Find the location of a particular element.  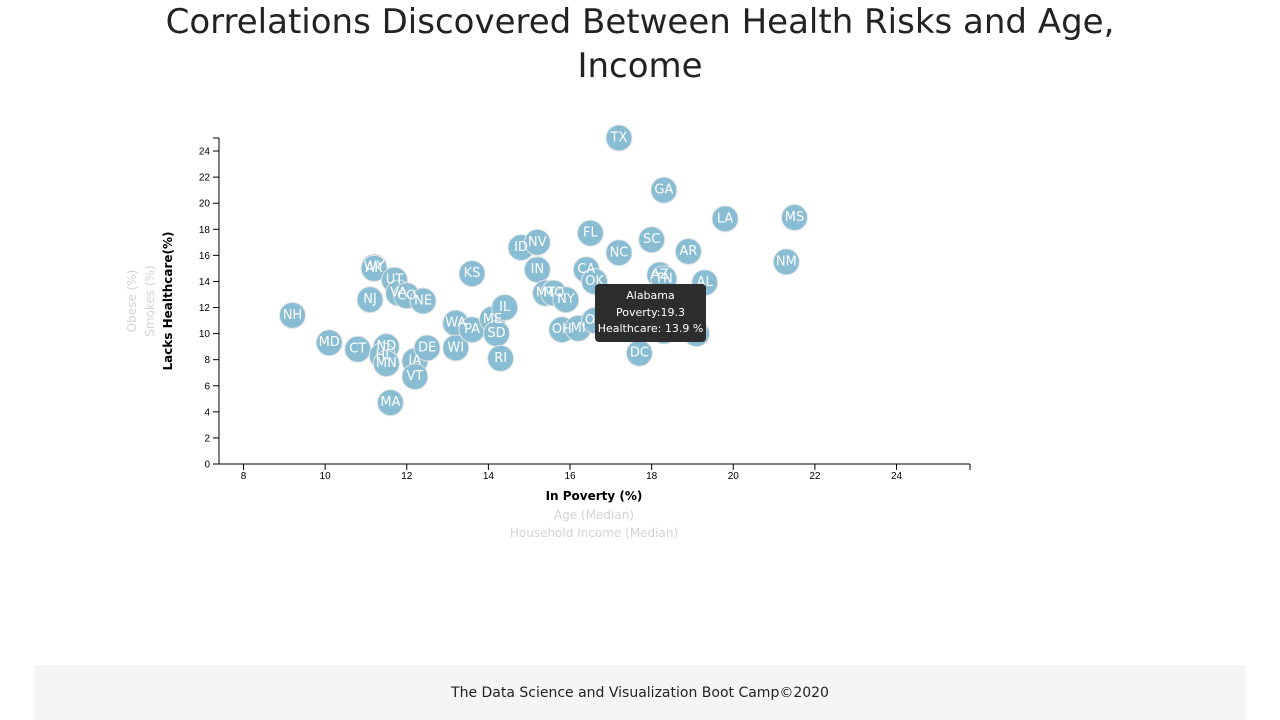

x-tick-label: 14 is located at coordinates (489, 476).